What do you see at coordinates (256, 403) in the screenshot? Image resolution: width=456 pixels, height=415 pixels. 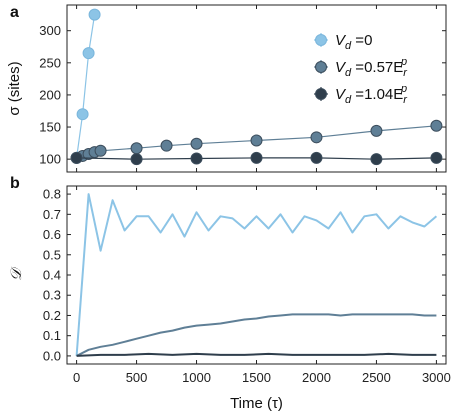 I see `x-axis-label: Time (τ)` at bounding box center [256, 403].